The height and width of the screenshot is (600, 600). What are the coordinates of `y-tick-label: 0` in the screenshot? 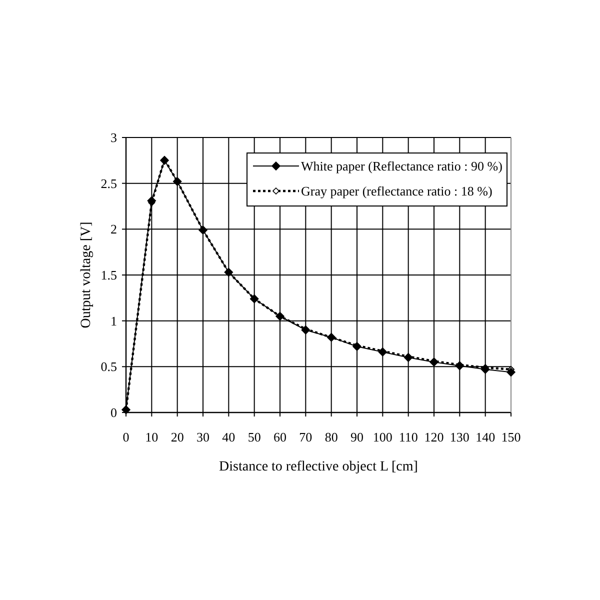 It's located at (113, 412).